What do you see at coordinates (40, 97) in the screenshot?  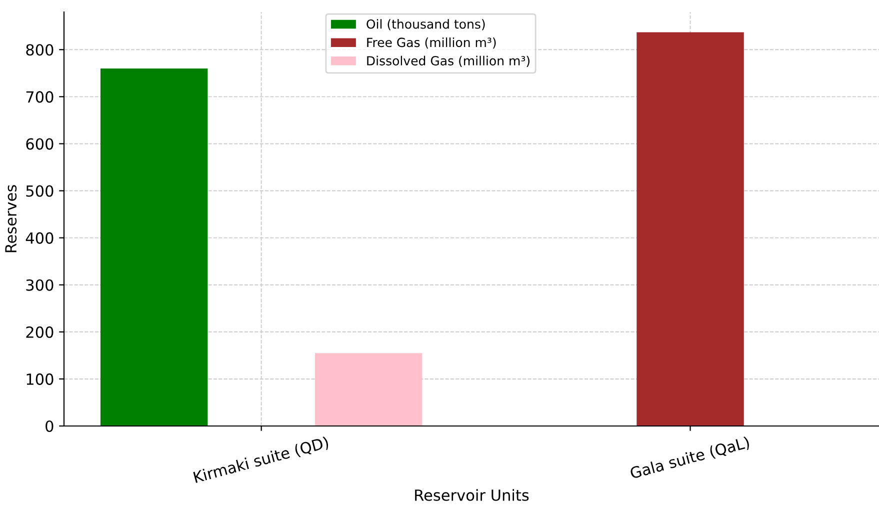 I see `y-tick-label: 700` at bounding box center [40, 97].